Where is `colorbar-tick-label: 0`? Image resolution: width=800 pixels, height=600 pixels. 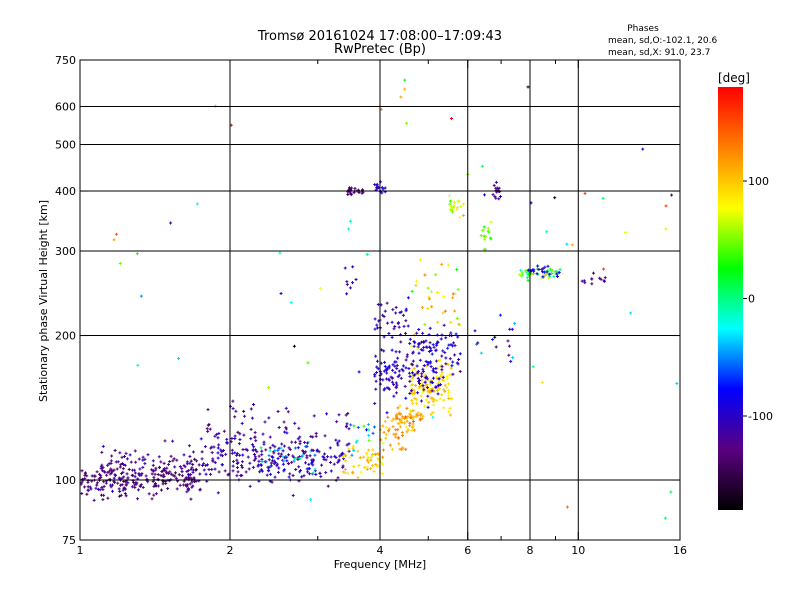
colorbar-tick-label: 0 is located at coordinates (751, 299).